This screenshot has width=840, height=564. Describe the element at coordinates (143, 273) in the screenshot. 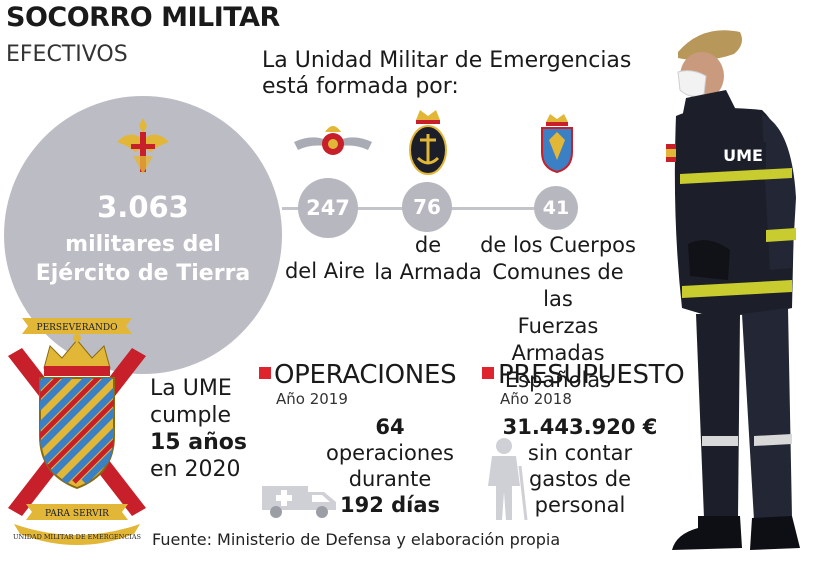

I see `army-label-line2: Ejército de Tierra` at that location.